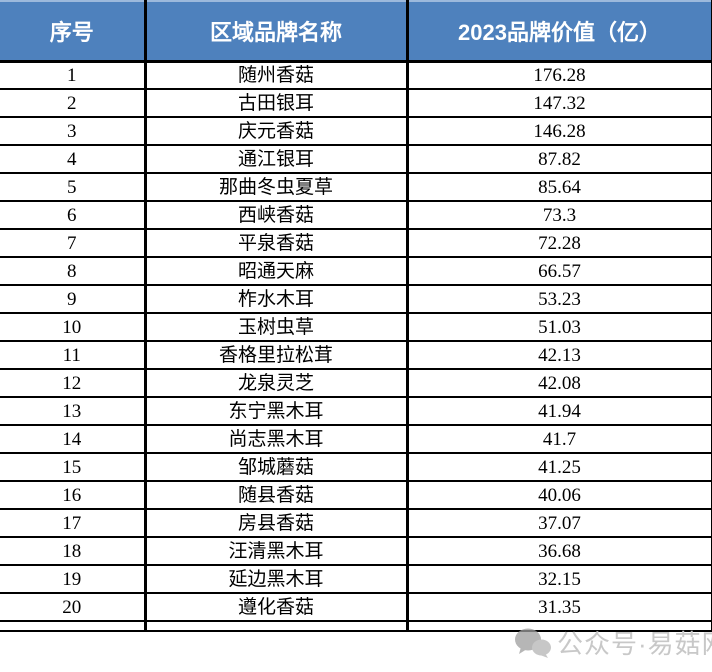 Image resolution: width=712 pixels, height=672 pixels. I want to click on table-row: 13 东宁黑木耳 41.94, so click(356, 411).